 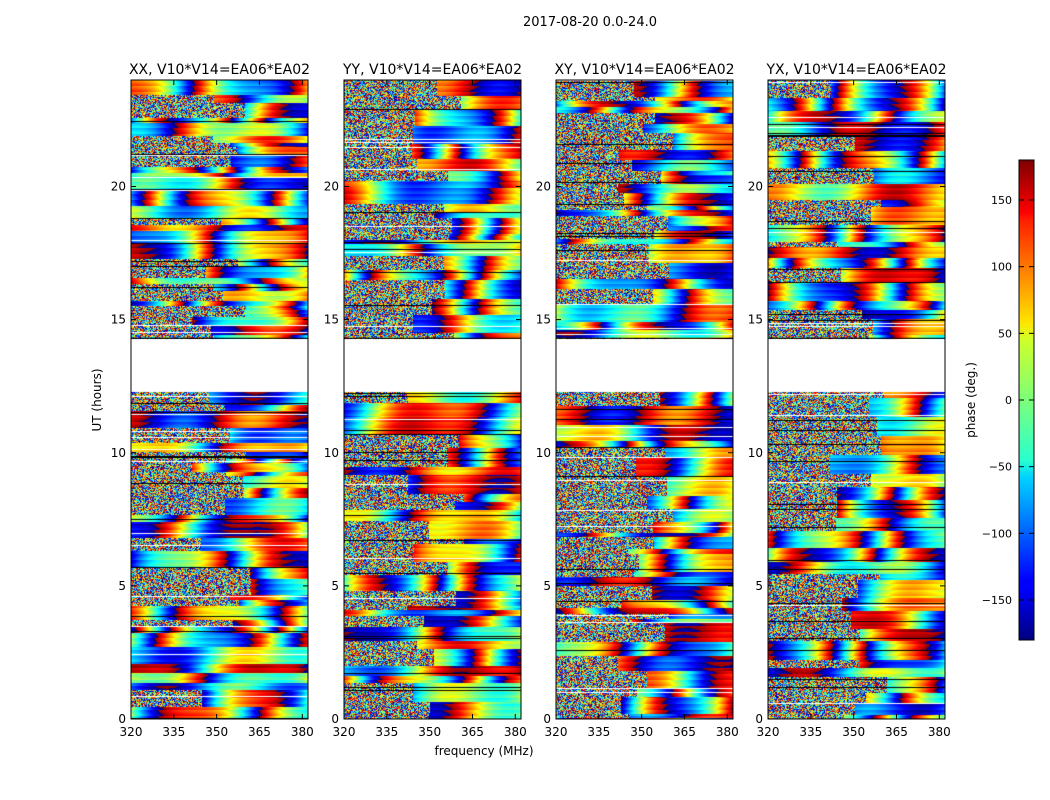 What do you see at coordinates (97, 399) in the screenshot?
I see `y-axis-label: UT (hours)` at bounding box center [97, 399].